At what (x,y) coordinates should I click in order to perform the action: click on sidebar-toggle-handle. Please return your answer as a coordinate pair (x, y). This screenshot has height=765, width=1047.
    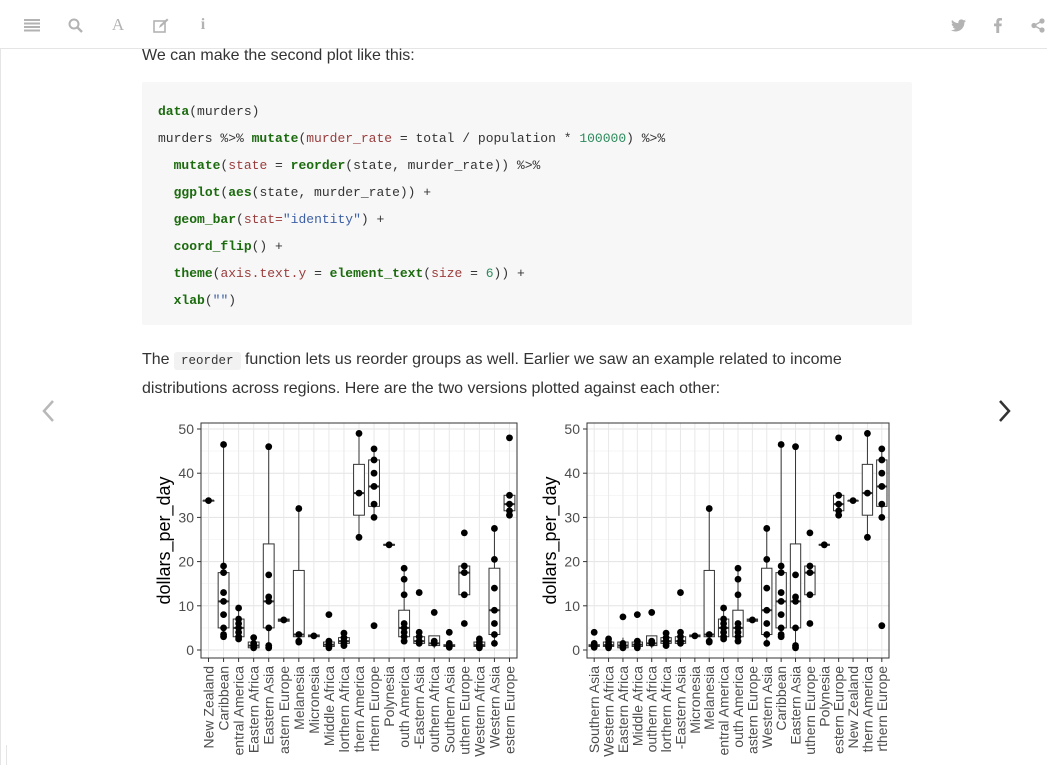
    Looking at the image, I should click on (3, 755).